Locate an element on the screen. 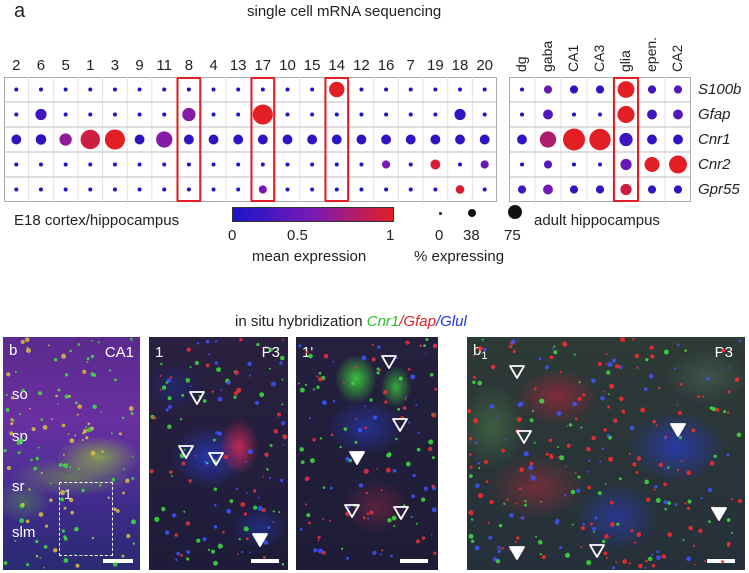  ish-slash-2: / is located at coordinates (438, 321).